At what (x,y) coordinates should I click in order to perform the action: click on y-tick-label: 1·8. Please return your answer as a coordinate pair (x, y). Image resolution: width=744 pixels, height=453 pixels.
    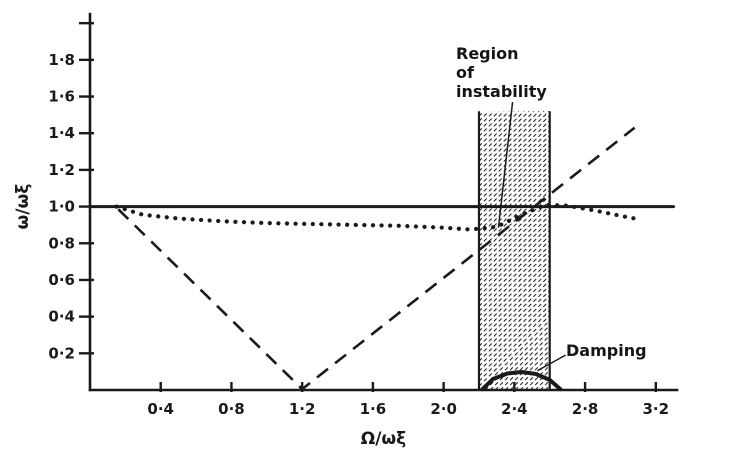
    Looking at the image, I should click on (61, 60).